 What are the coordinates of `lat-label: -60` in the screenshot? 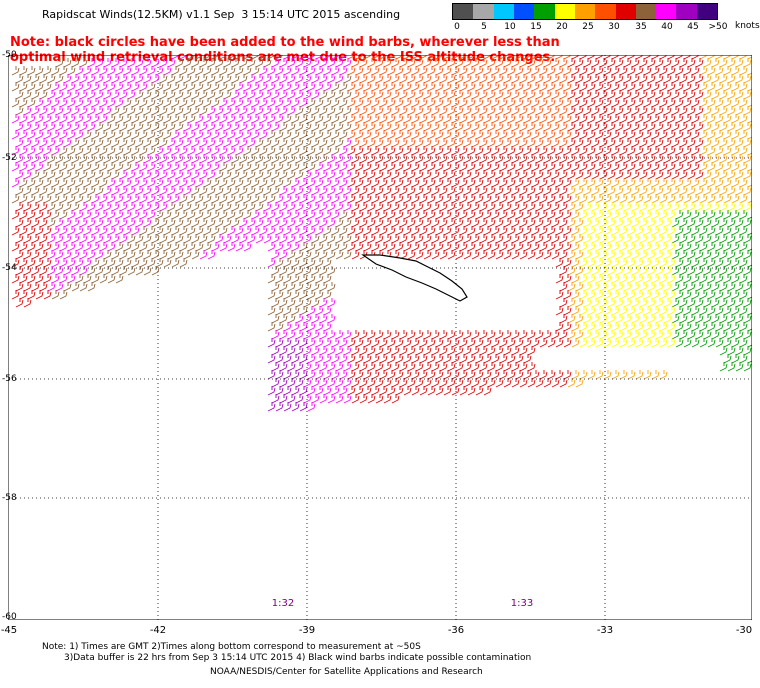 It's located at (9, 617).